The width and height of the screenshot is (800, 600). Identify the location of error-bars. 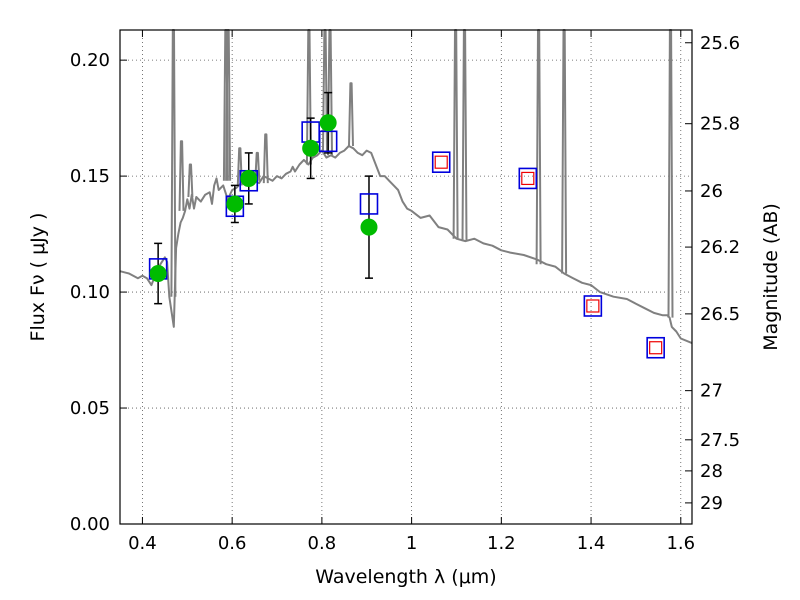
(263, 198).